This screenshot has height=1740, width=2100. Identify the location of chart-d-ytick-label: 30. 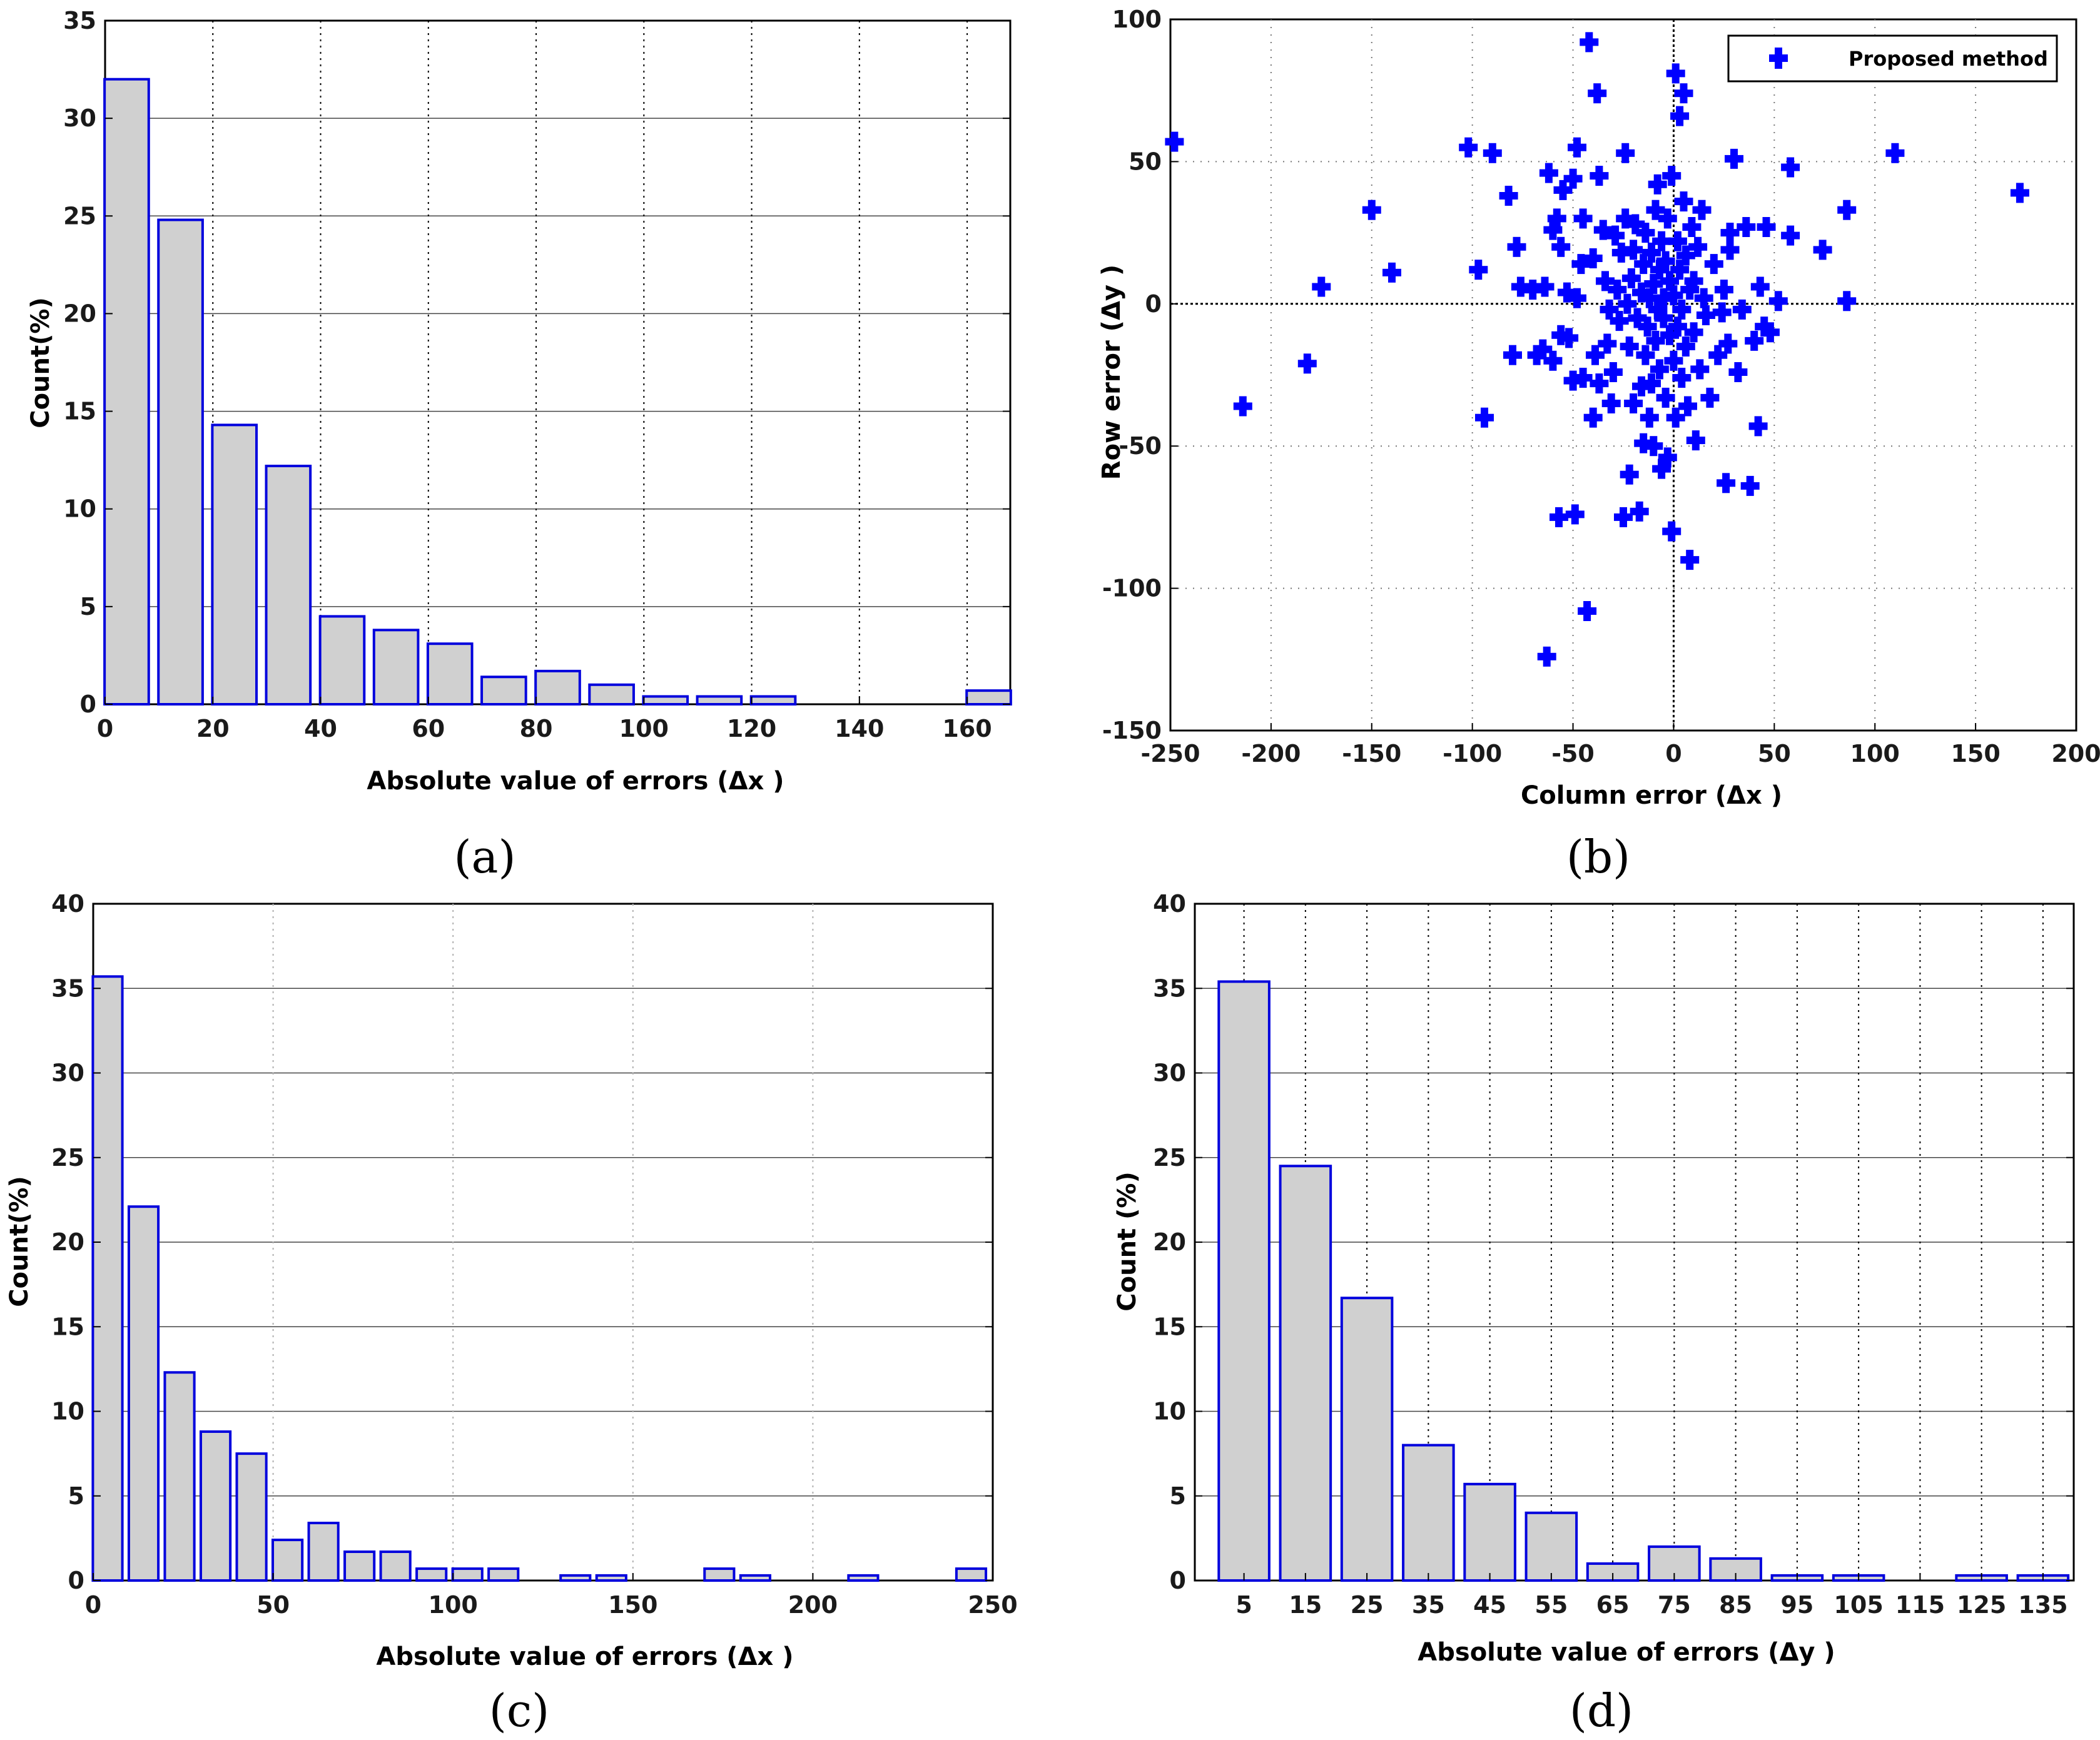
(1169, 1073).